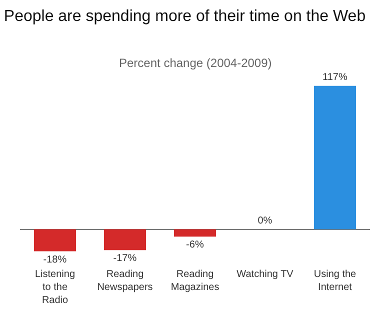 Image resolution: width=390 pixels, height=321 pixels. I want to click on data-label: -18%, so click(55, 260).